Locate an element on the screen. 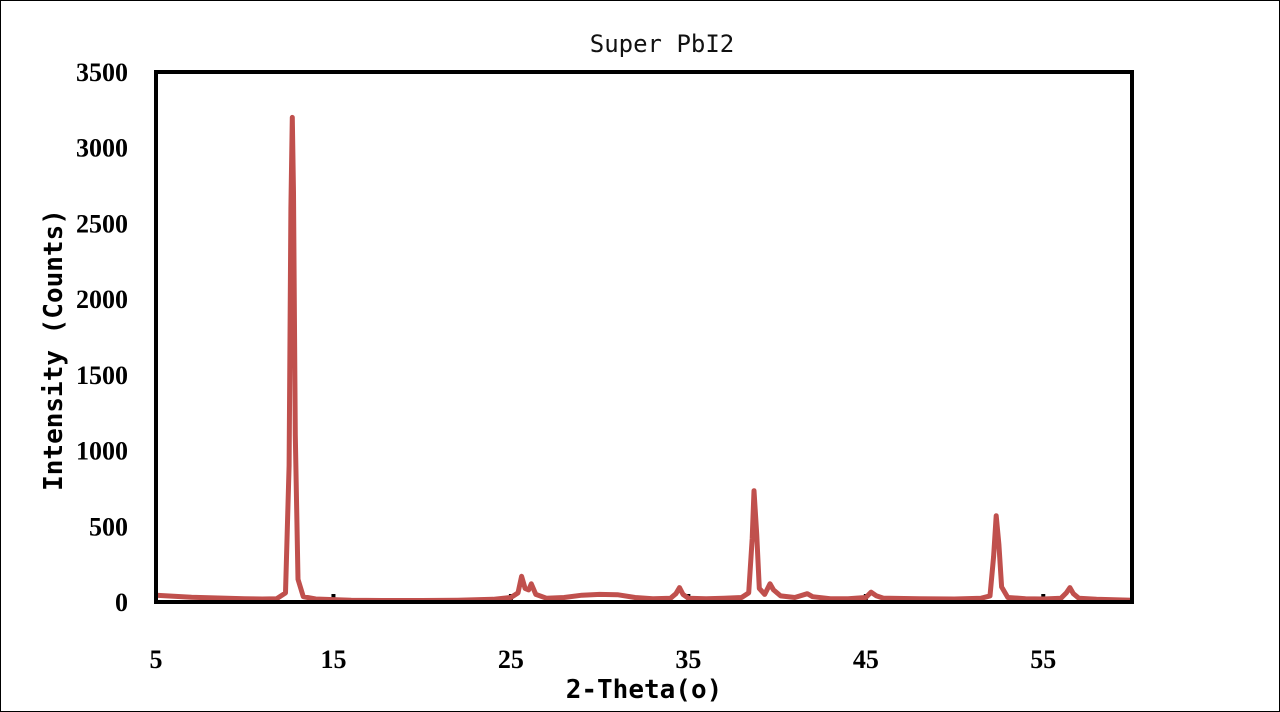 The height and width of the screenshot is (712, 1280). x-axis-ticks: 5 15 25 35 45 55 is located at coordinates (603, 634).